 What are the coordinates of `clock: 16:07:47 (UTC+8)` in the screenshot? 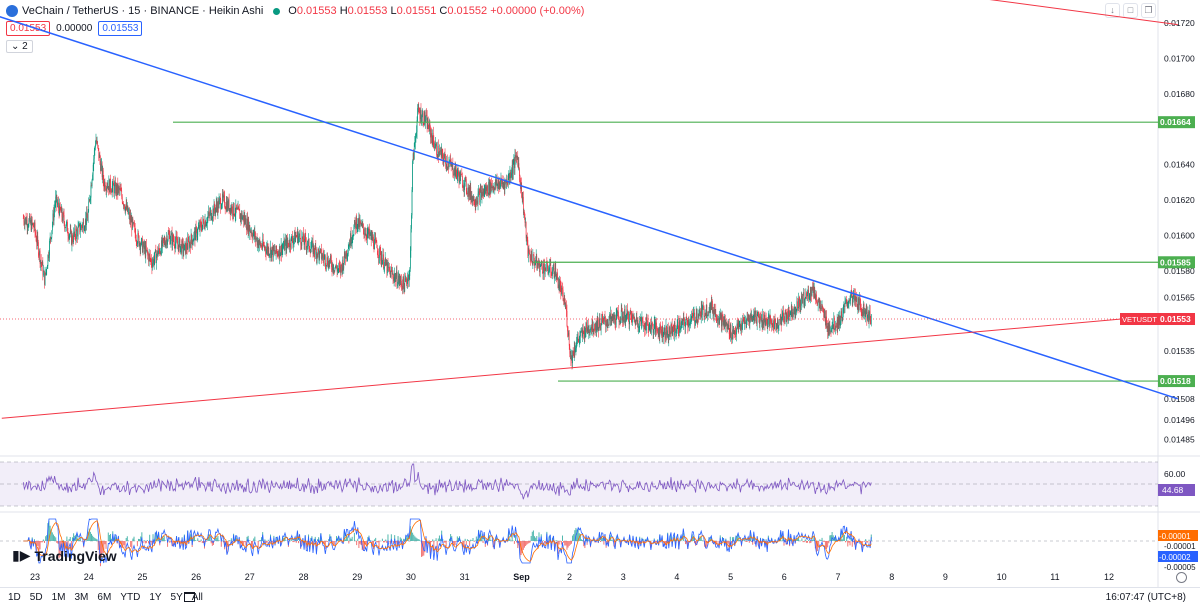 It's located at (1145, 597).